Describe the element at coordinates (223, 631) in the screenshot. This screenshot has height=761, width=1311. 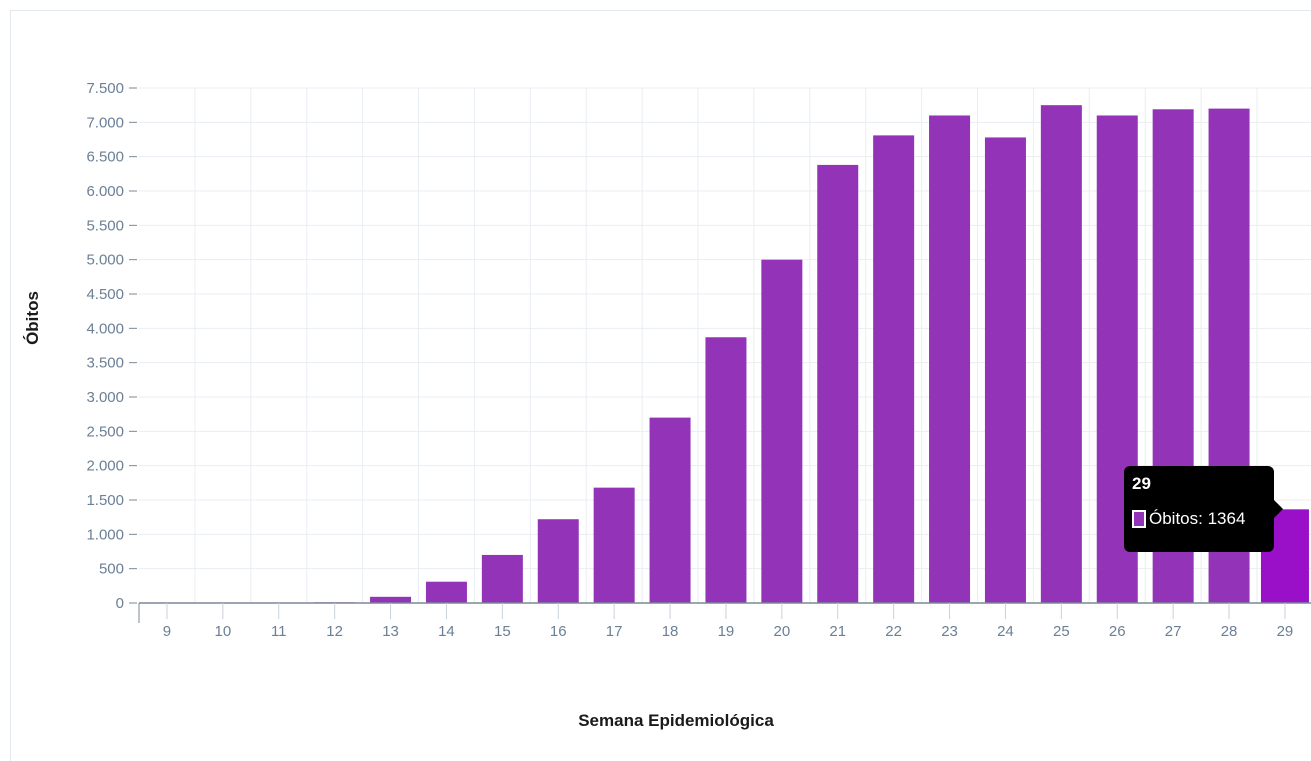
I see `x-tick-label: 10` at that location.